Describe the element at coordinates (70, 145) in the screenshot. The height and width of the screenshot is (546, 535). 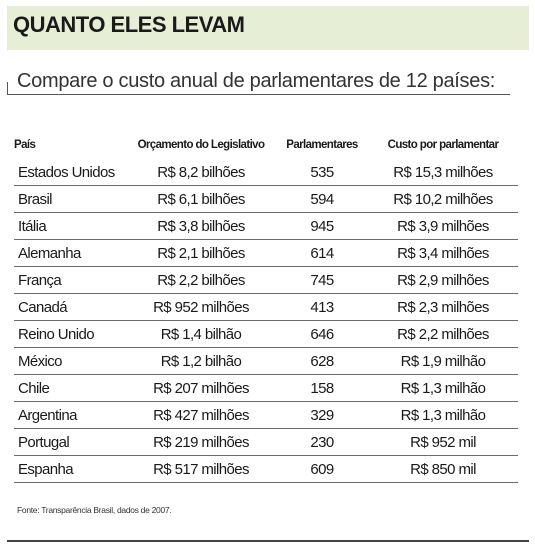
I see `header-country: País` at that location.